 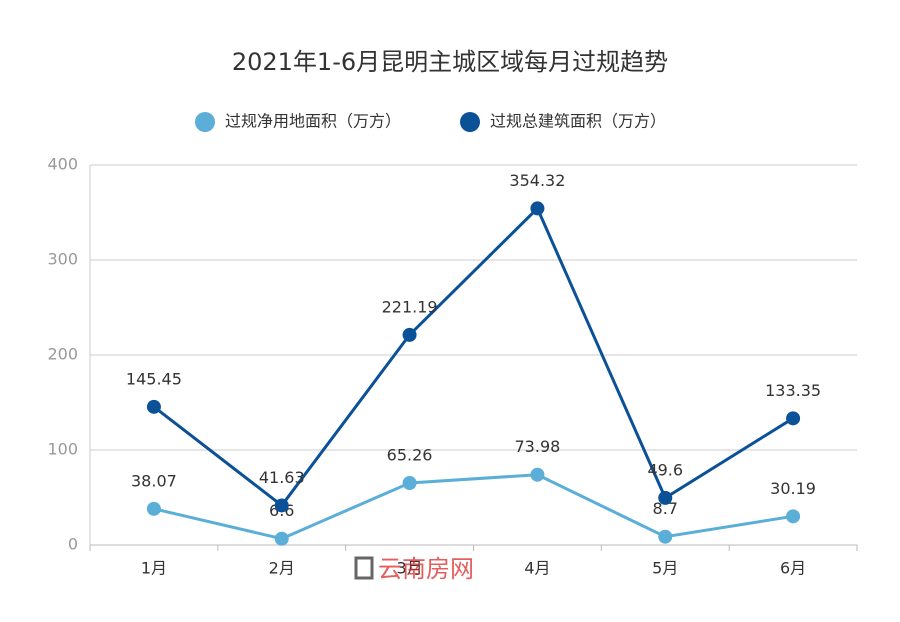 What do you see at coordinates (282, 477) in the screenshot?
I see `data-label: 41.63` at bounding box center [282, 477].